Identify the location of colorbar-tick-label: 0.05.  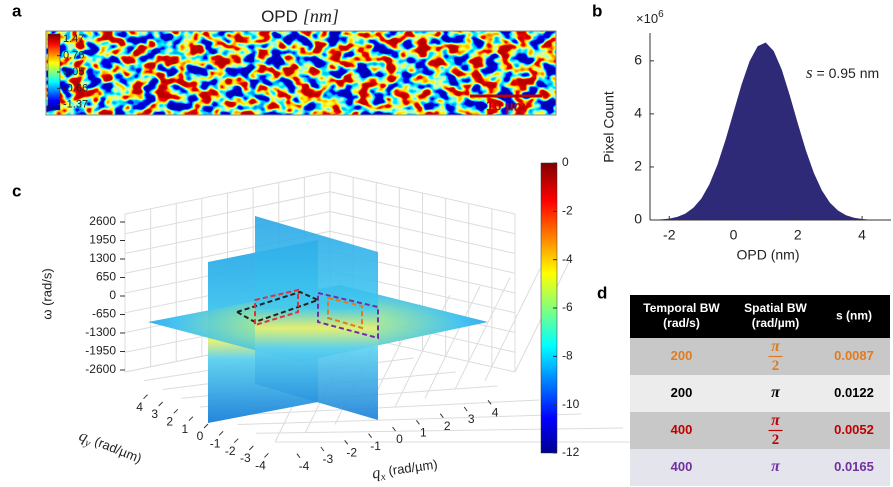
(73, 72).